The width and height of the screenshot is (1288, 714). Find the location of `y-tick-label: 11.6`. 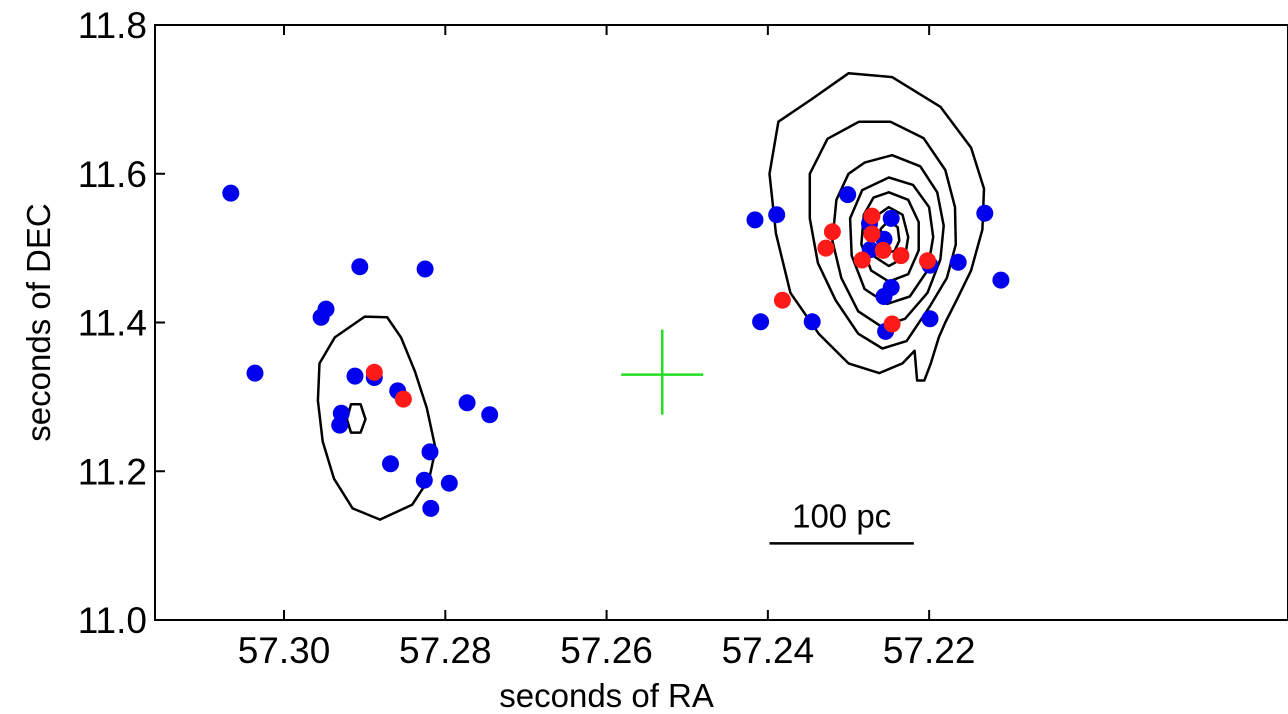

y-tick-label: 11.6 is located at coordinates (112, 174).